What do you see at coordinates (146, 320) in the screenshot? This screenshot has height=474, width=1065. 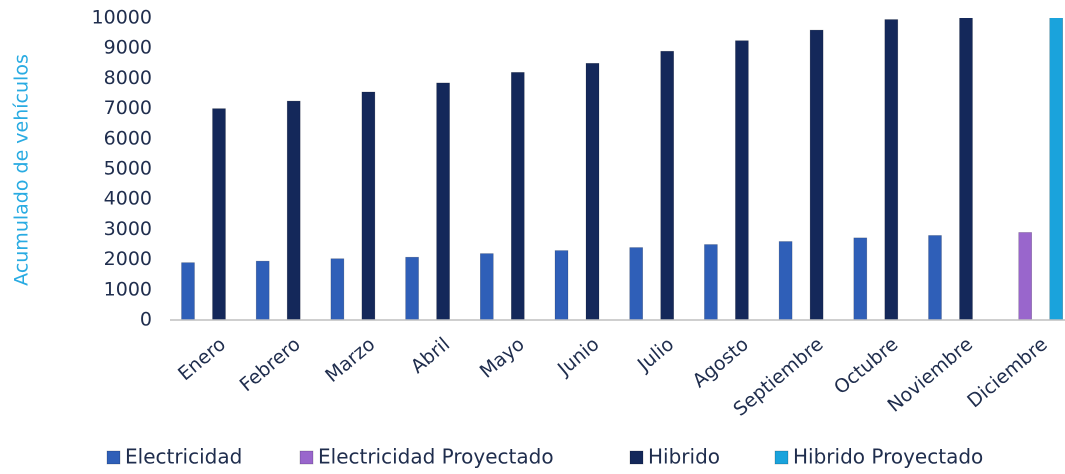 I see `y-tick-label: 0` at bounding box center [146, 320].